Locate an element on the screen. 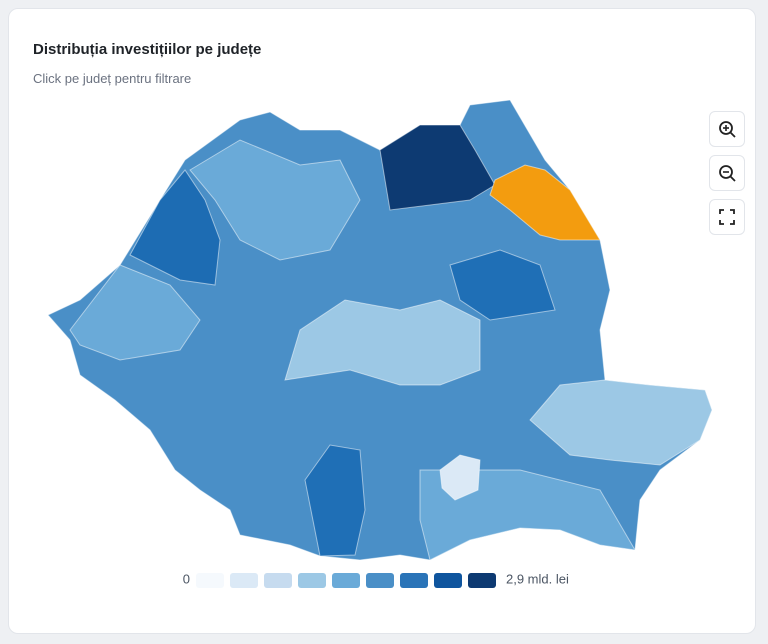 This screenshot has width=768, height=644. zoom-out-icon is located at coordinates (727, 173).